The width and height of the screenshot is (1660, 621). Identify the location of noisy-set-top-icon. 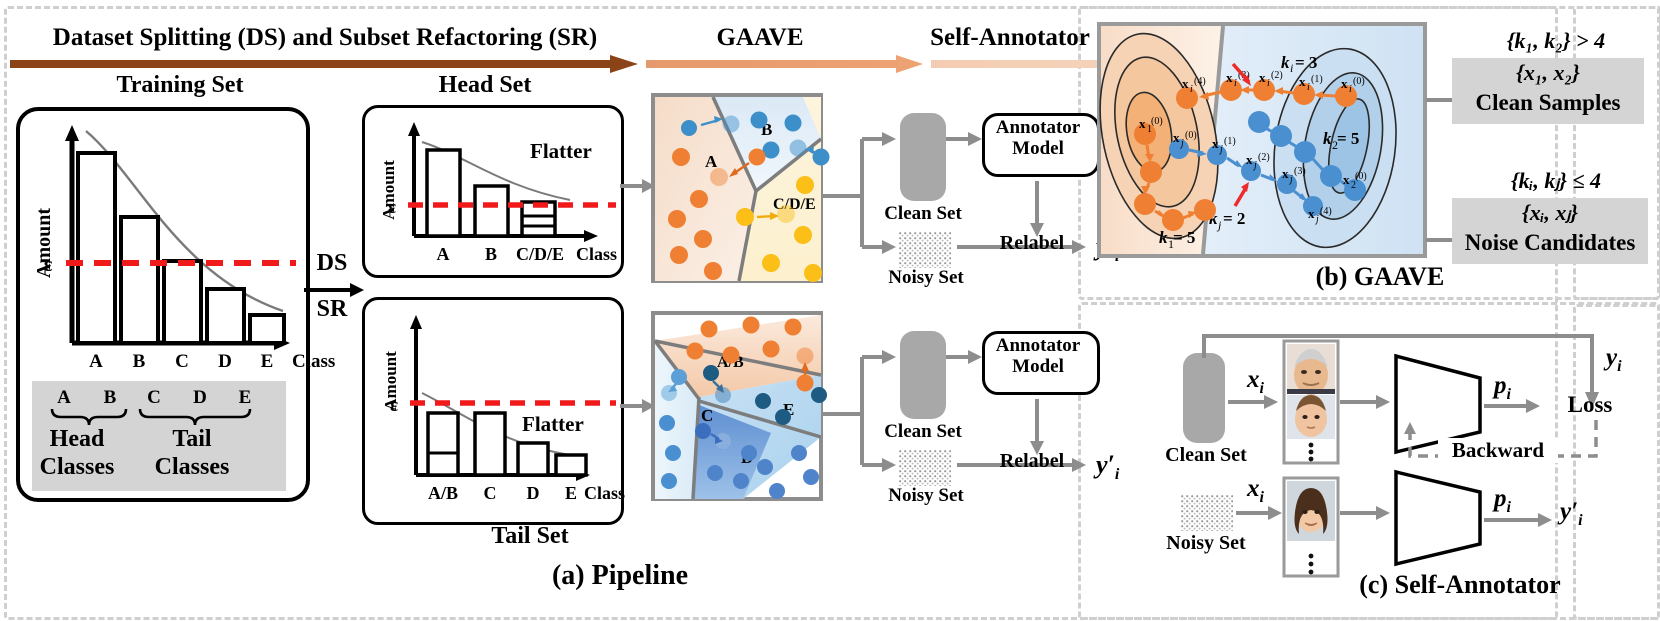
(925, 250).